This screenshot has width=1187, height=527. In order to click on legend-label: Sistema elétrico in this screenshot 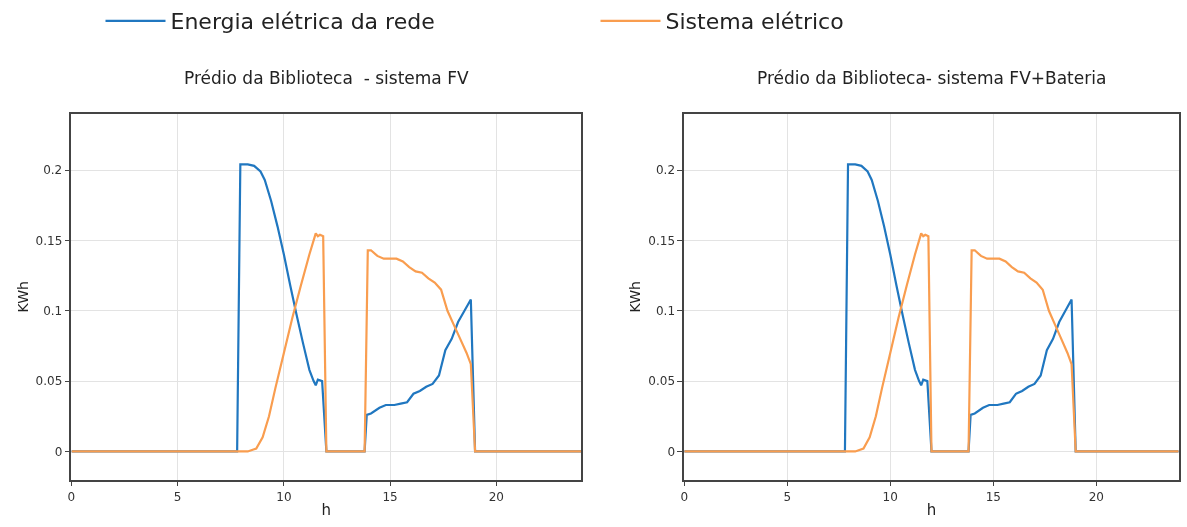, I will do `click(754, 22)`.